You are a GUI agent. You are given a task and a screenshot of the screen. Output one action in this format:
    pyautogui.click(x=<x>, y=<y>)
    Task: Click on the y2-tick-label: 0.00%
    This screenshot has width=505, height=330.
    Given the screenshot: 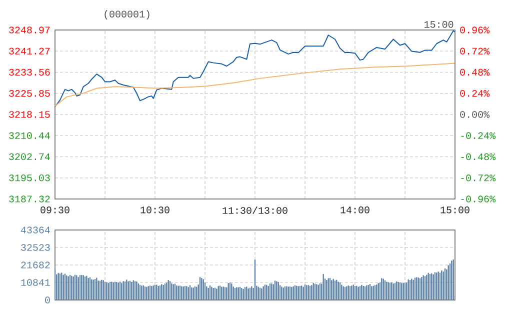 What is the action you would take?
    pyautogui.click(x=475, y=114)
    